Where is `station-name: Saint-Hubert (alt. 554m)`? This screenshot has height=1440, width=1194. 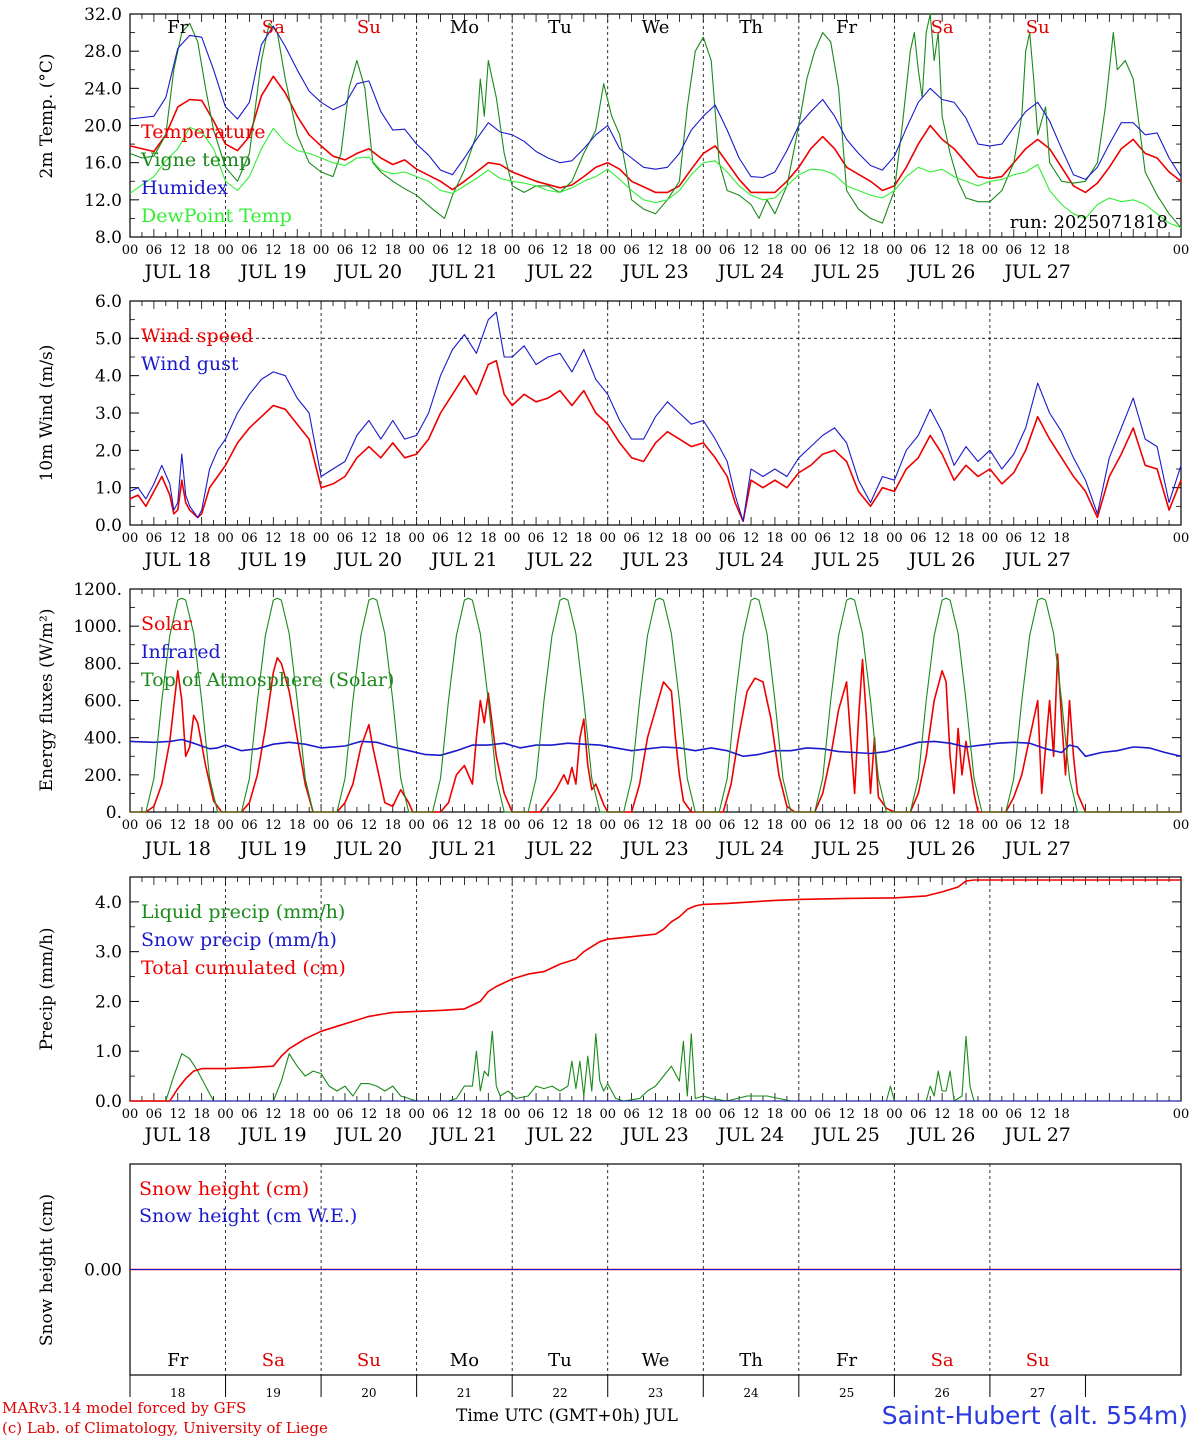
station-name: Saint-Hubert (alt. 554m) is located at coordinates (1034, 1415).